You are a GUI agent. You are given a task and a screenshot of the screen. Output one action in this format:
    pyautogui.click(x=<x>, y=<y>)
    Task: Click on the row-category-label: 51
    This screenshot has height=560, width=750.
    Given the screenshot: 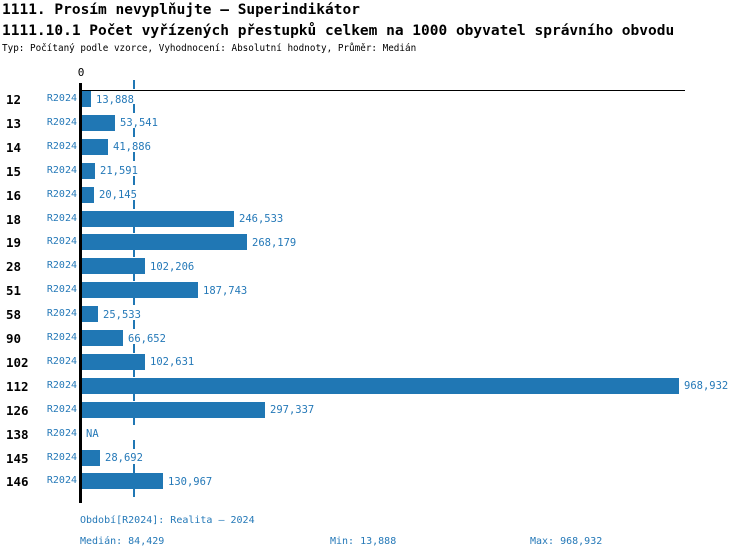 What is the action you would take?
    pyautogui.click(x=14, y=291)
    